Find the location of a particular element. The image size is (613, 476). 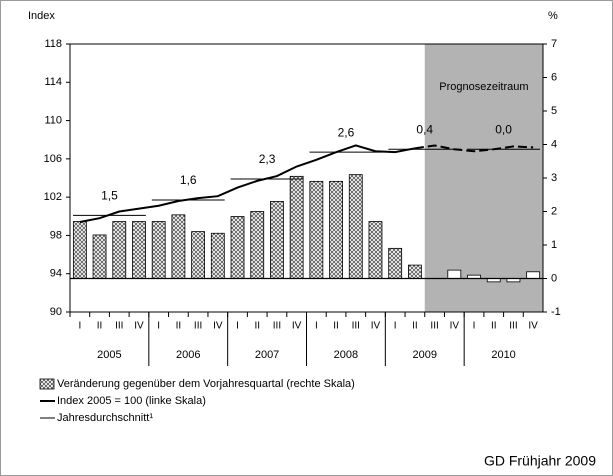

annotation: 0,4 is located at coordinates (424, 129).